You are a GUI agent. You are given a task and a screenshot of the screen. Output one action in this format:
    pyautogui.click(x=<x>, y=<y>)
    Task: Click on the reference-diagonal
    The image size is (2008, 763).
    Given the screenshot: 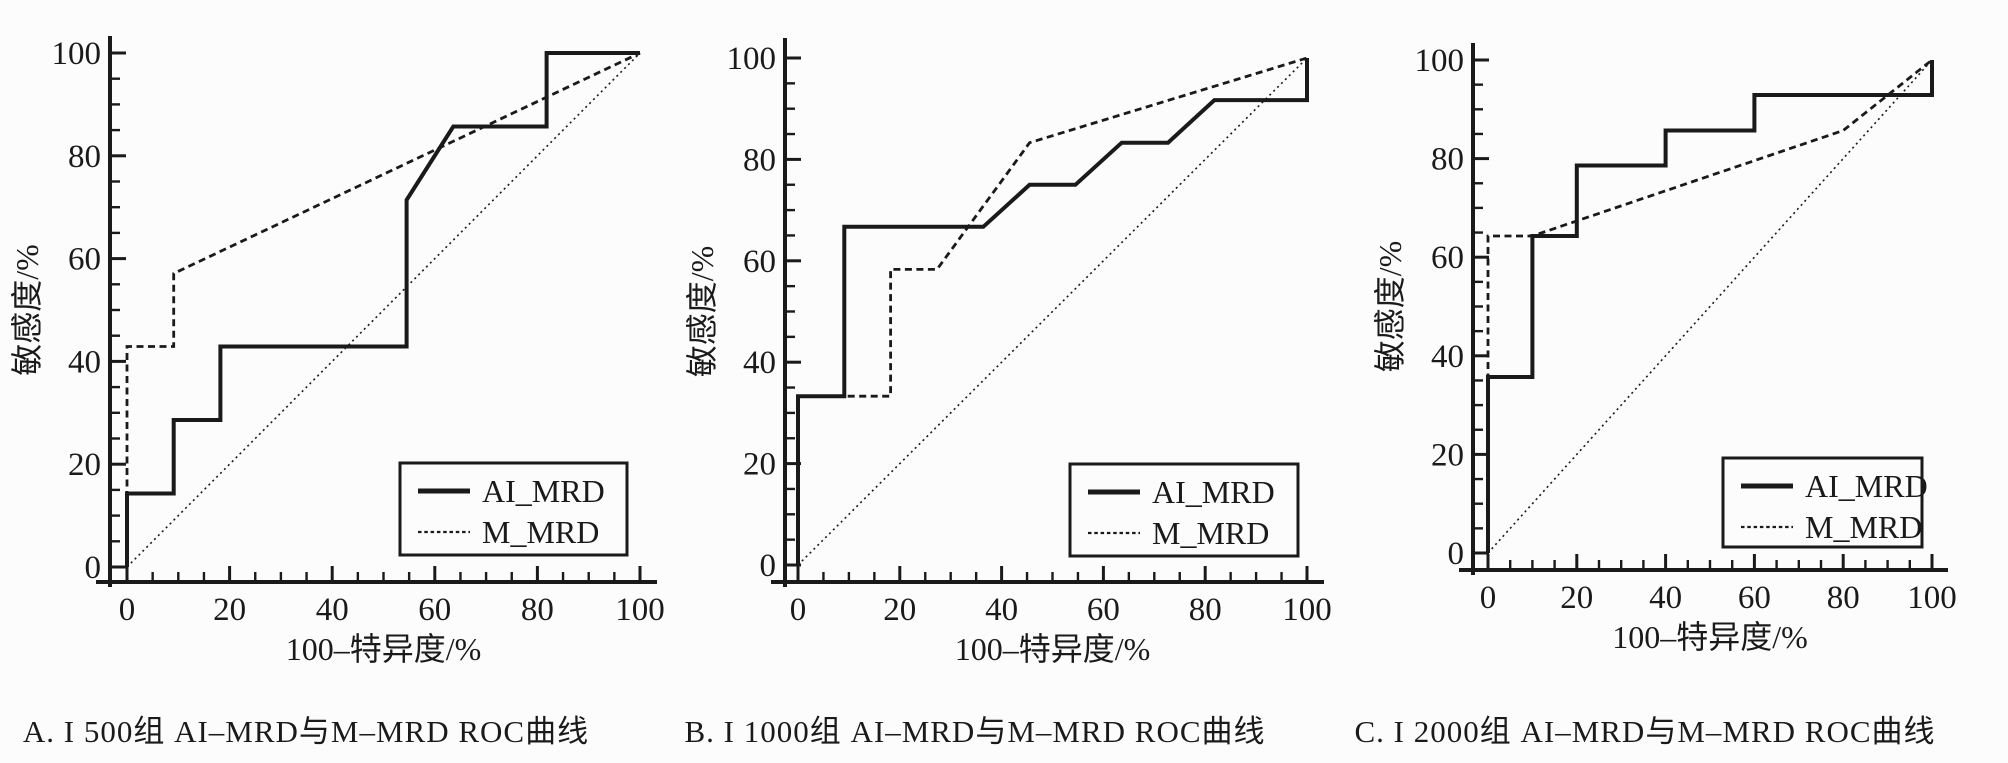 What is the action you would take?
    pyautogui.click(x=1710, y=306)
    